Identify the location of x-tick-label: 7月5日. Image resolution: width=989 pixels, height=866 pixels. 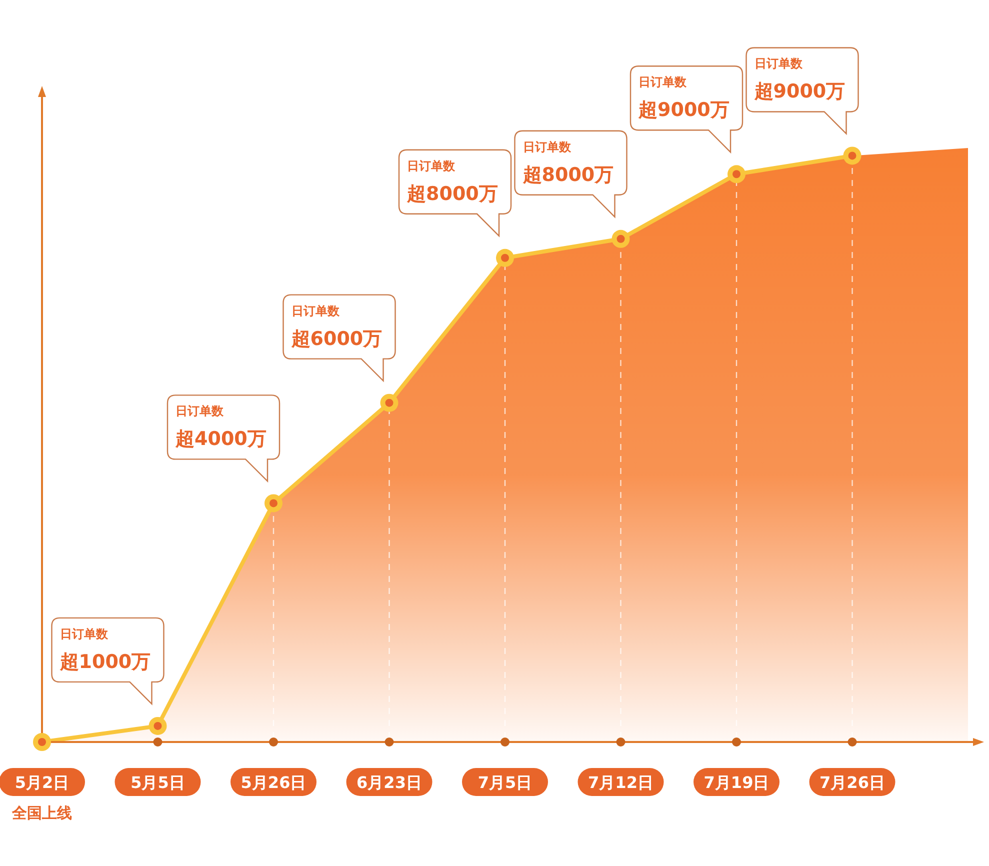
(505, 782).